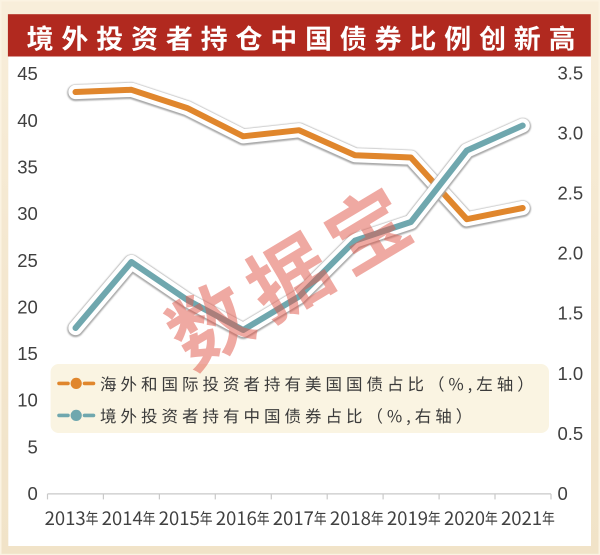  I want to click on svg-text: 5, so click(33, 446).